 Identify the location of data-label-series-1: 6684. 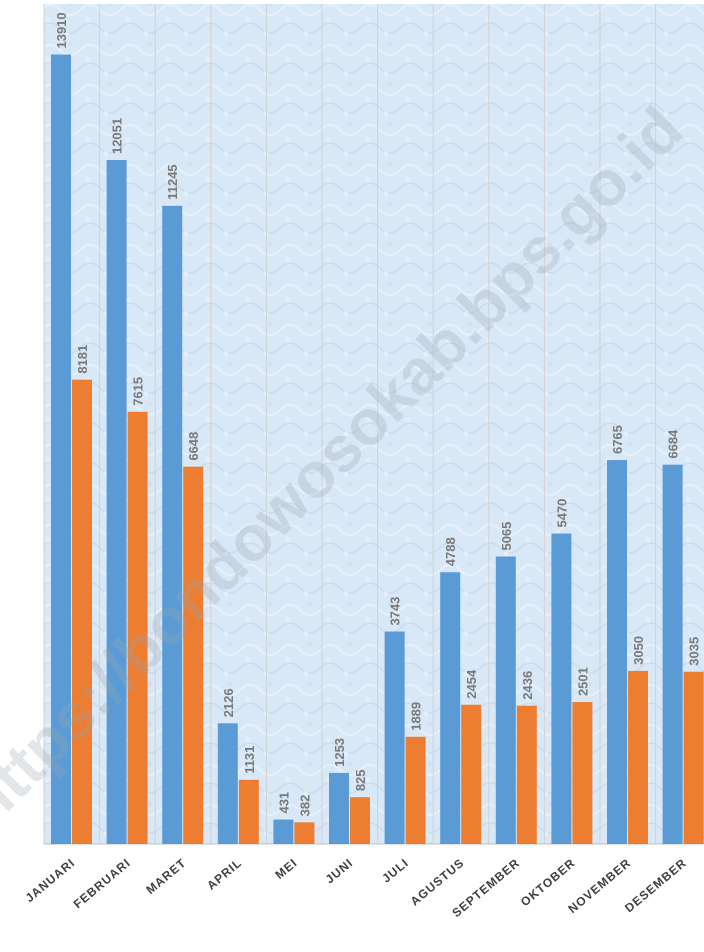
(673, 444).